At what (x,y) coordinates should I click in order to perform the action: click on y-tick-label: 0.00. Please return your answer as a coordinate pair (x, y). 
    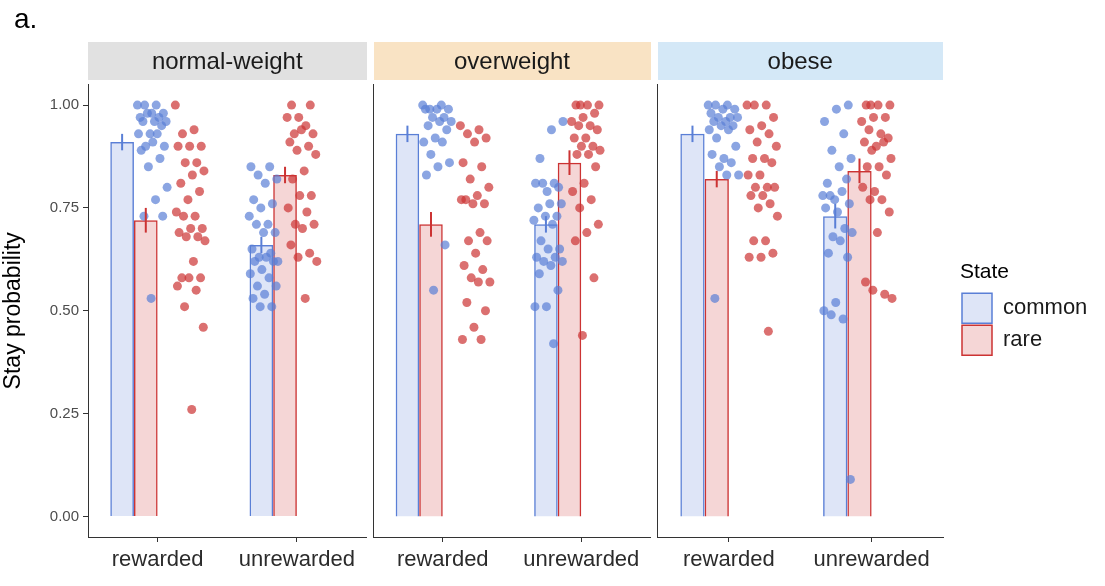
    Looking at the image, I should click on (64, 515).